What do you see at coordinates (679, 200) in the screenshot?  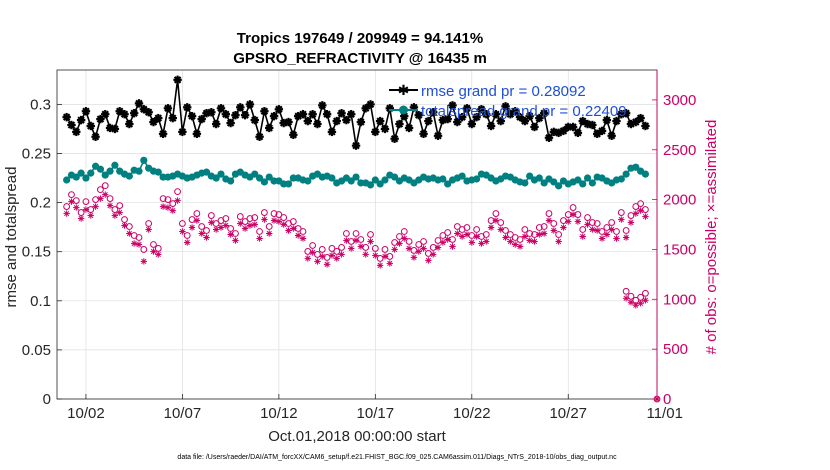 I see `y2-tick-label: 2000` at bounding box center [679, 200].